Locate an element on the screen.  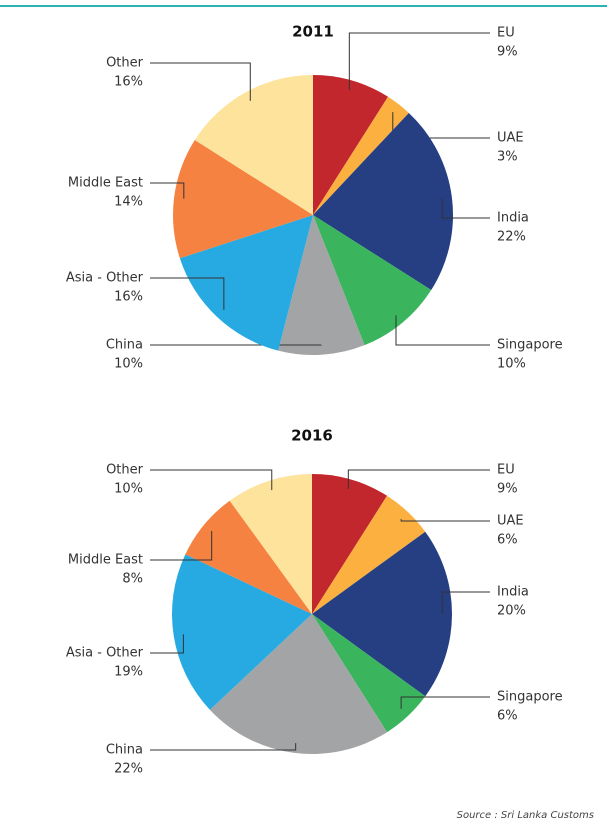
source: Source : Sri Lanka Customs is located at coordinates (525, 815).